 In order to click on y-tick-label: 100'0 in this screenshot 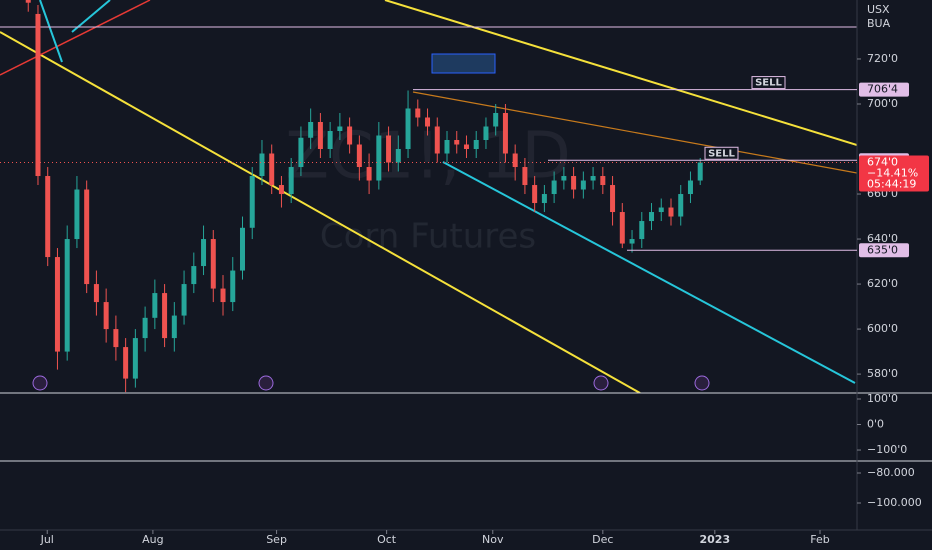, I will do `click(882, 398)`.